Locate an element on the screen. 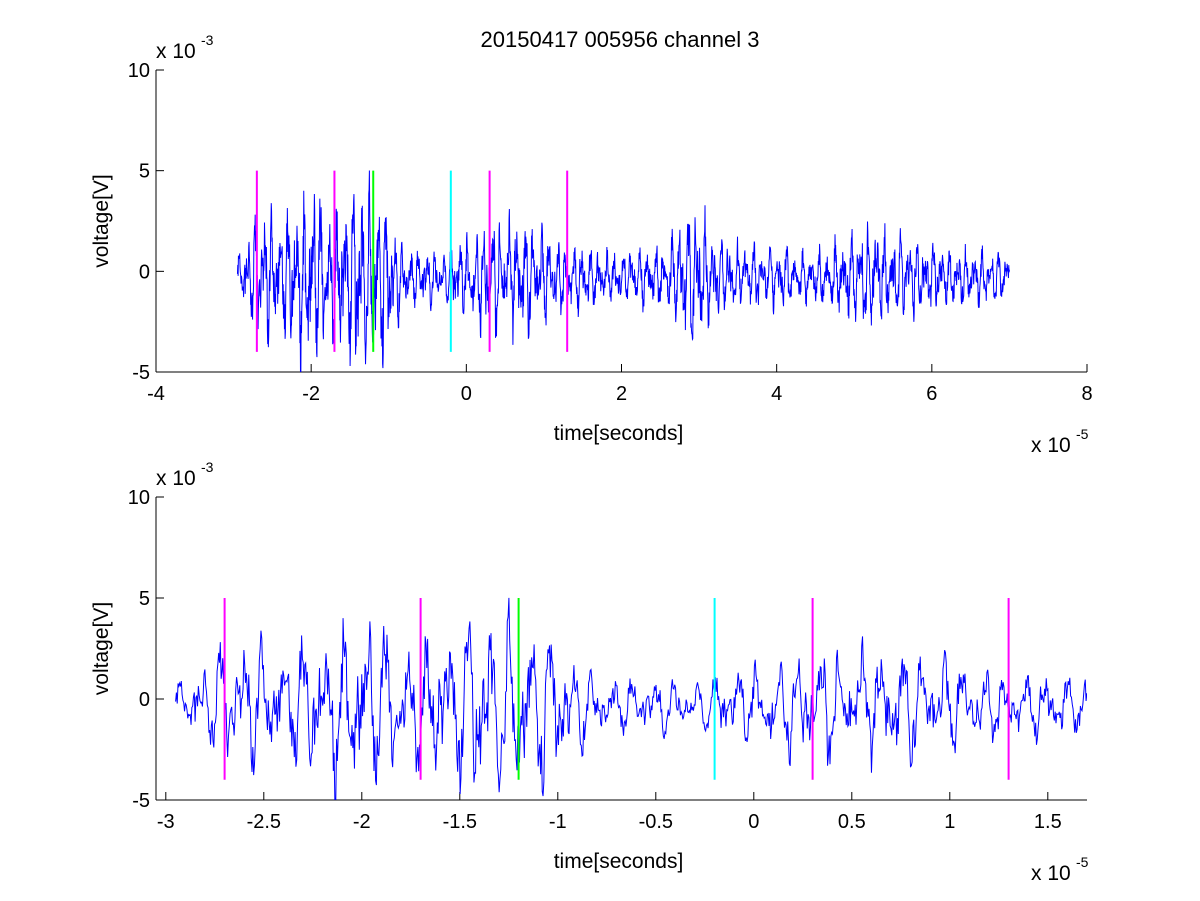 This screenshot has height=901, width=1200. x-tick-label: -1 is located at coordinates (558, 822).